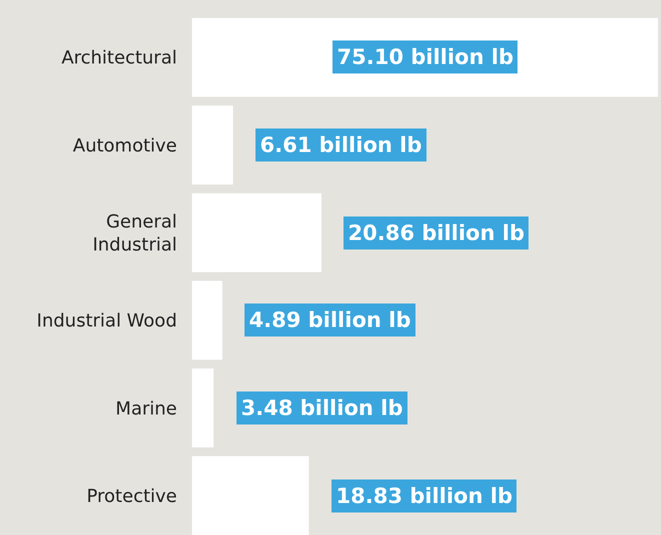  What do you see at coordinates (119, 58) in the screenshot?
I see `y-tick-label: Architectural` at bounding box center [119, 58].